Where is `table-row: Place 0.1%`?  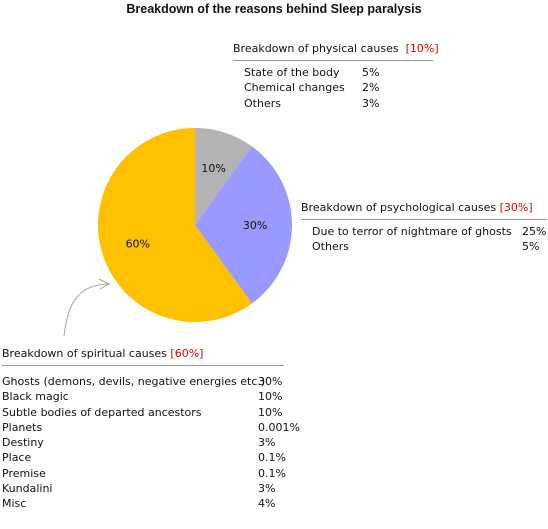 table-row: Place 0.1% is located at coordinates (144, 457).